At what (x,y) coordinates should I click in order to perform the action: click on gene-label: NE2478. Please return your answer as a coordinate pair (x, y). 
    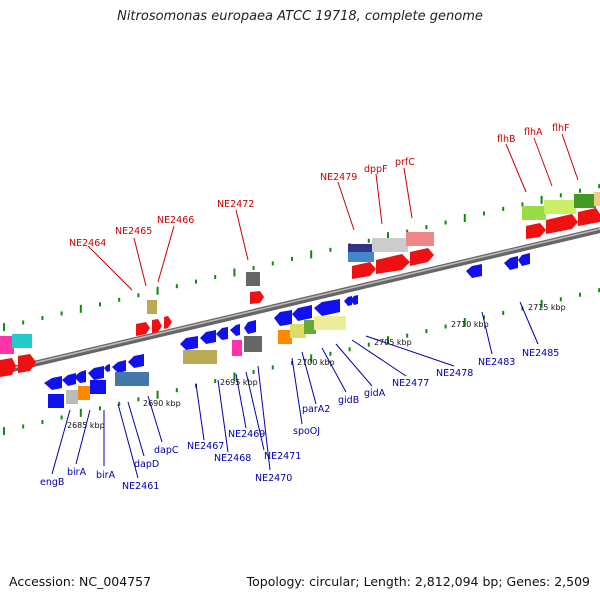
    Looking at the image, I should click on (454, 373).